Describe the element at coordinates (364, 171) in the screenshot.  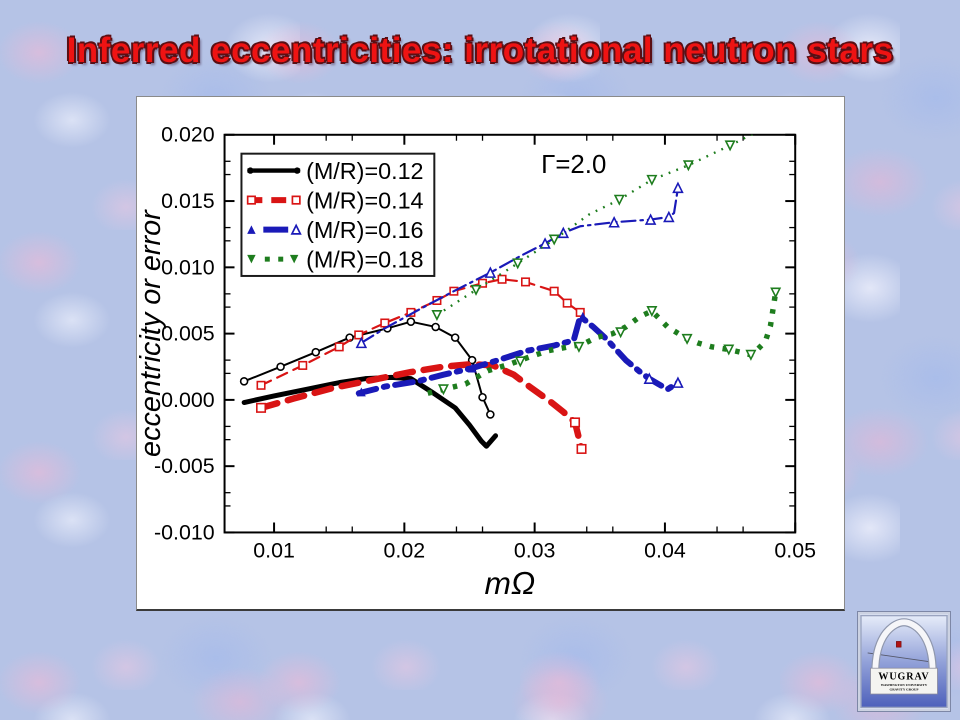
I see `legend-label: (M/R)=0.12` at that location.